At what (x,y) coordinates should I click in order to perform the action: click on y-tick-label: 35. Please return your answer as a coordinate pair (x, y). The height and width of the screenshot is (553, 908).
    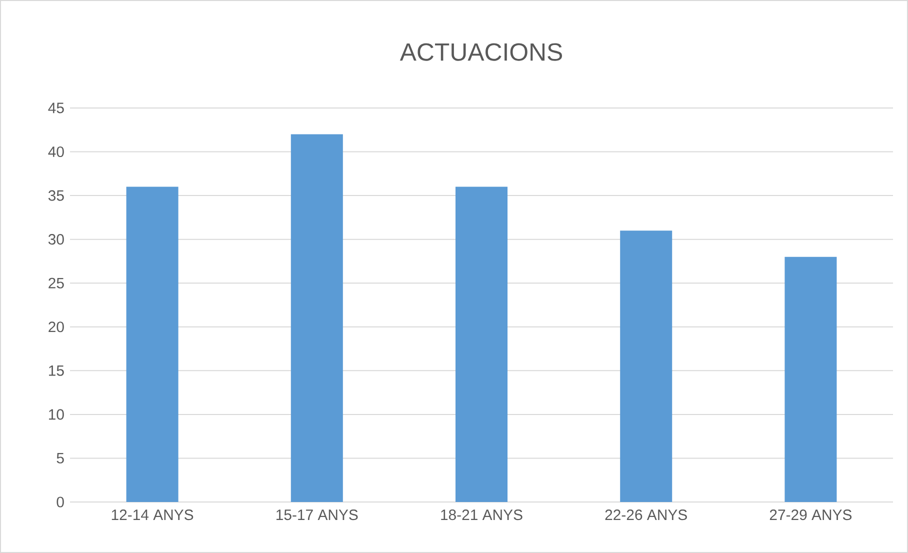
    Looking at the image, I should click on (56, 195).